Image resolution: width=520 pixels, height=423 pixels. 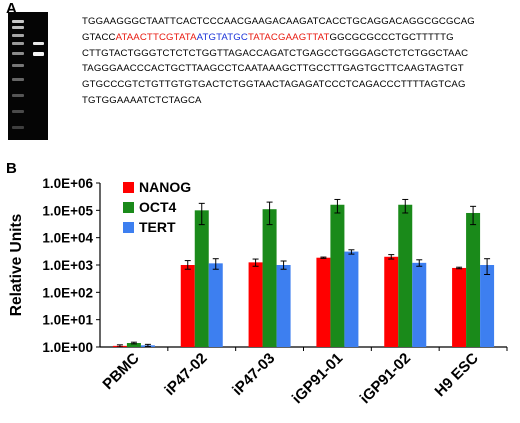 What do you see at coordinates (67, 265) in the screenshot?
I see `y-tick-label: 1.0E+03` at bounding box center [67, 265].